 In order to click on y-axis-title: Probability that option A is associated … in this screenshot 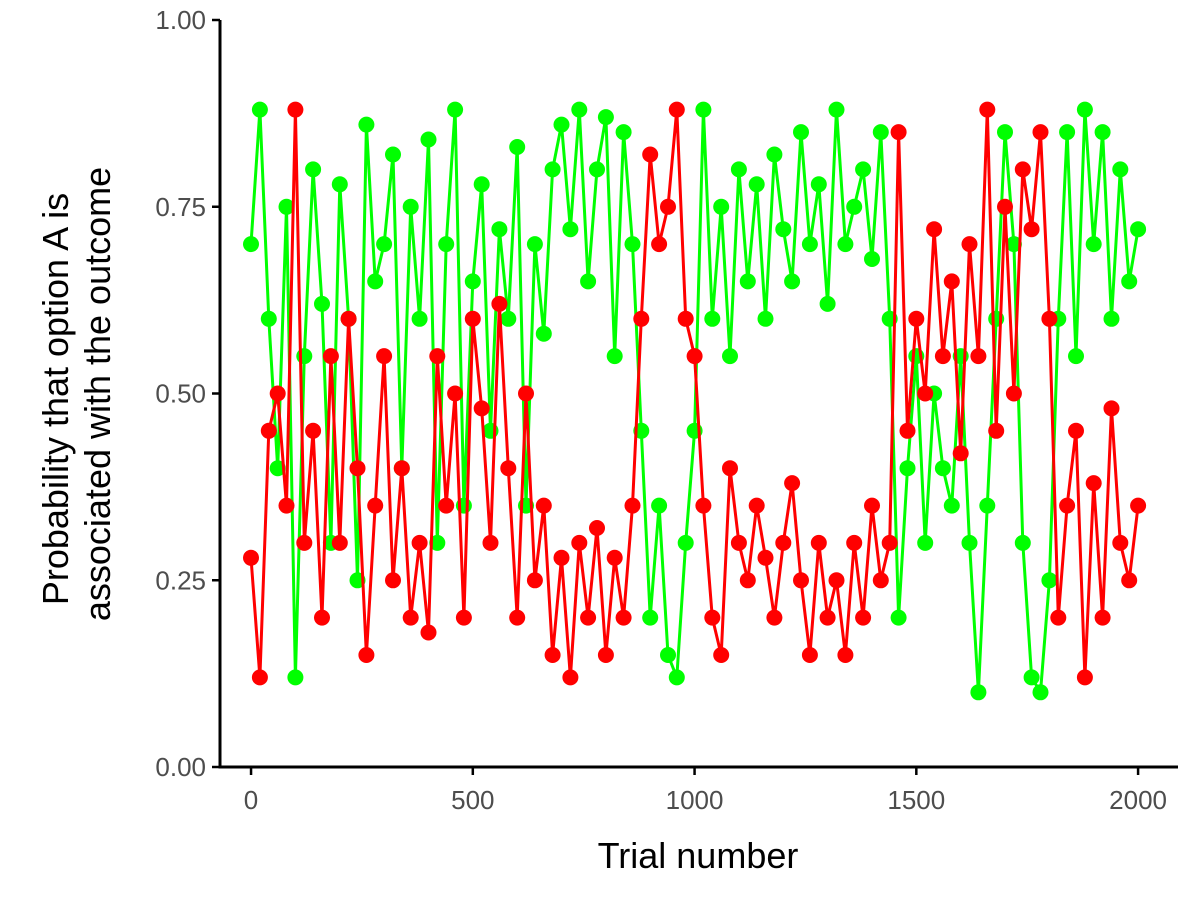, I will do `click(76, 394)`.